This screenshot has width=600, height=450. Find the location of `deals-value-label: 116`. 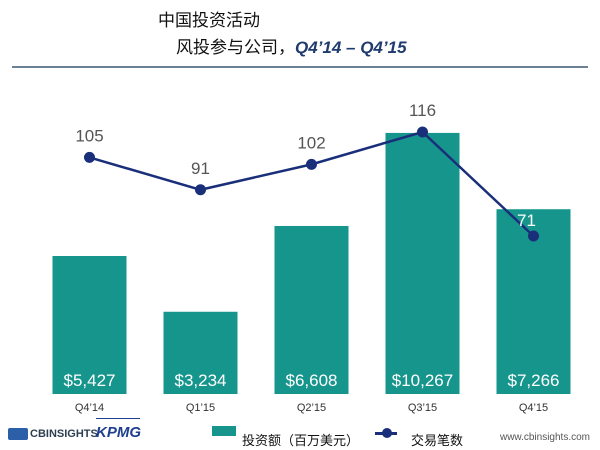

deals-value-label: 116 is located at coordinates (422, 110).